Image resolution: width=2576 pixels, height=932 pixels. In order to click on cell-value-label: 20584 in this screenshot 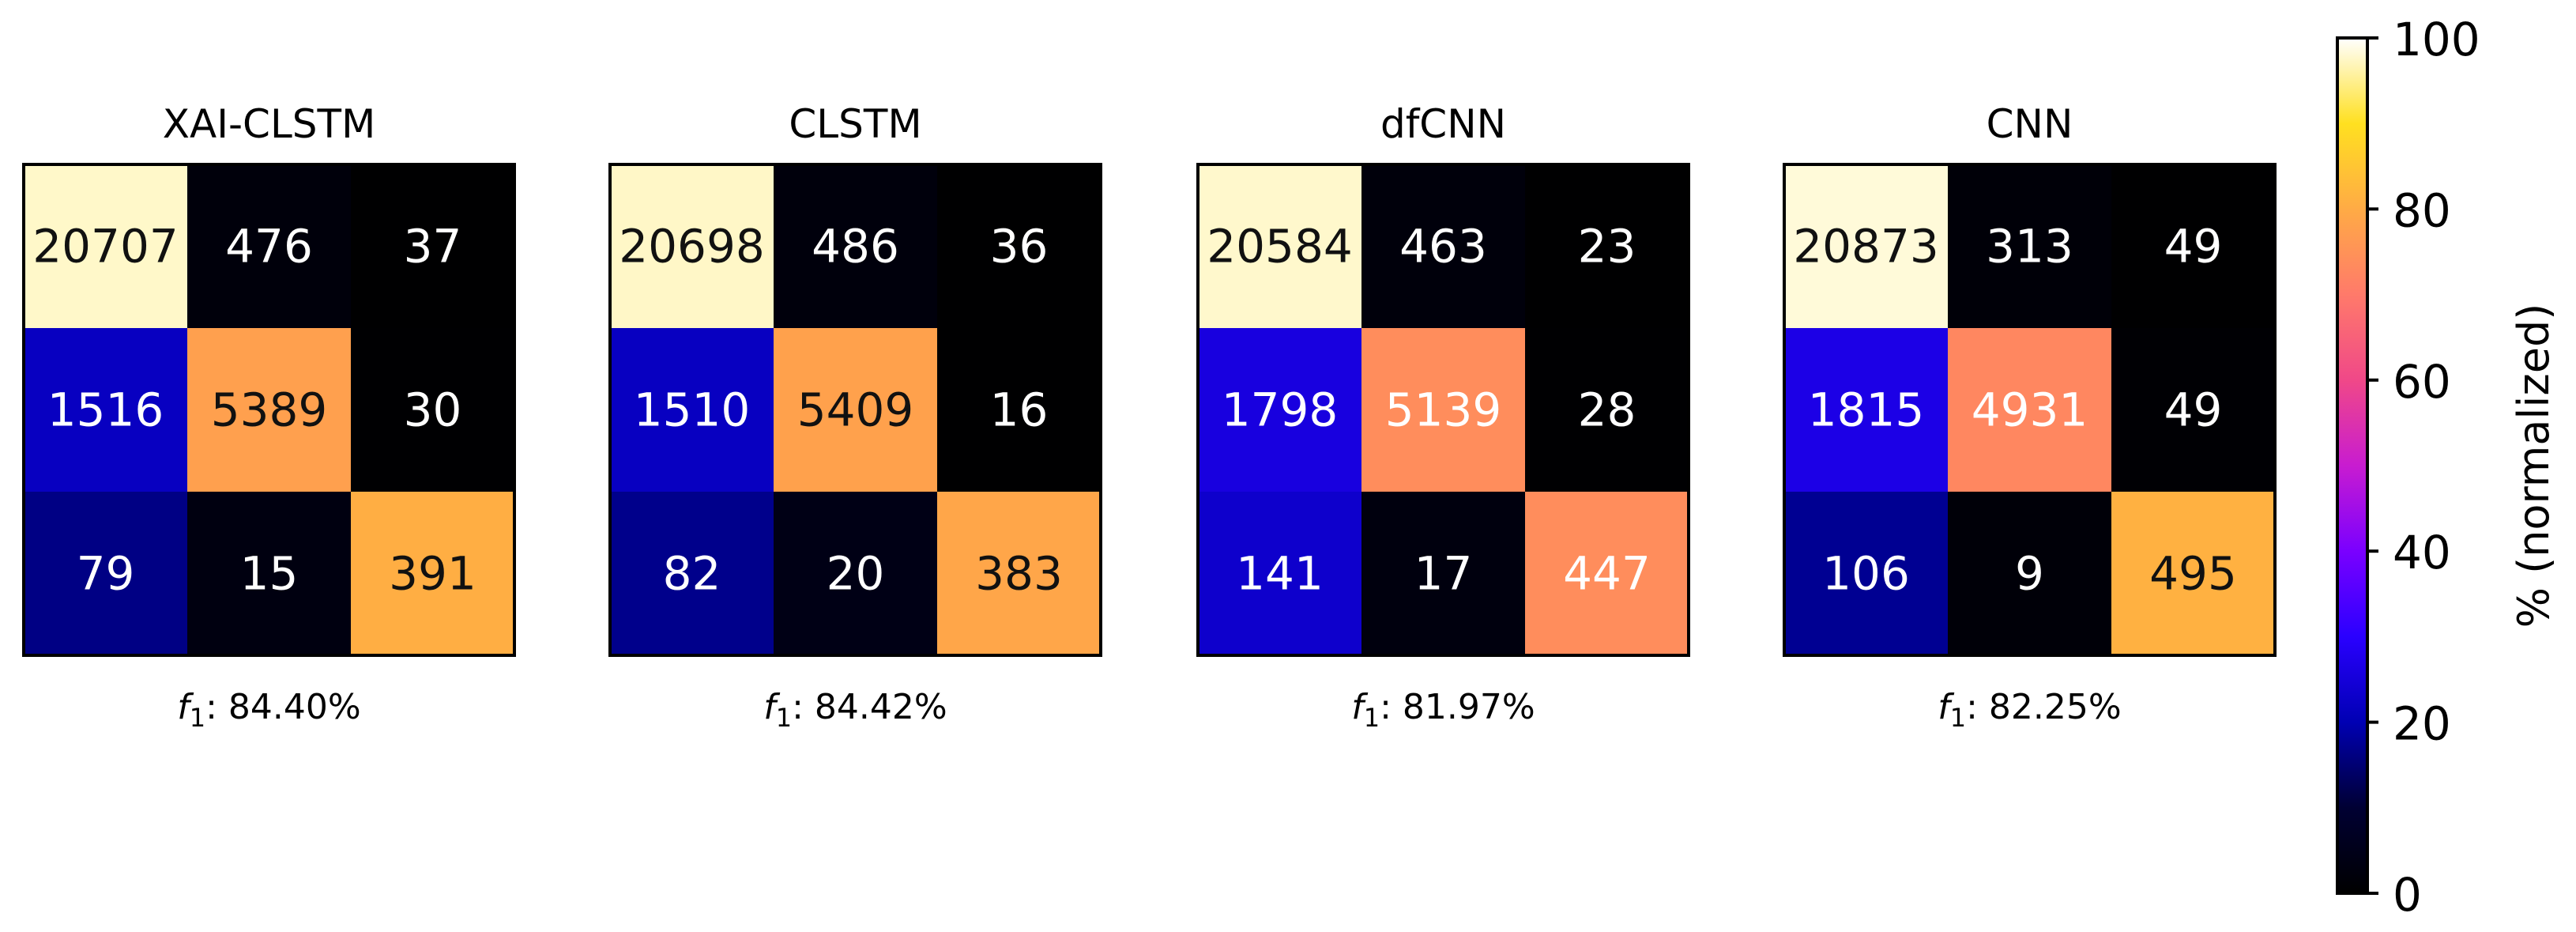, I will do `click(1280, 247)`.